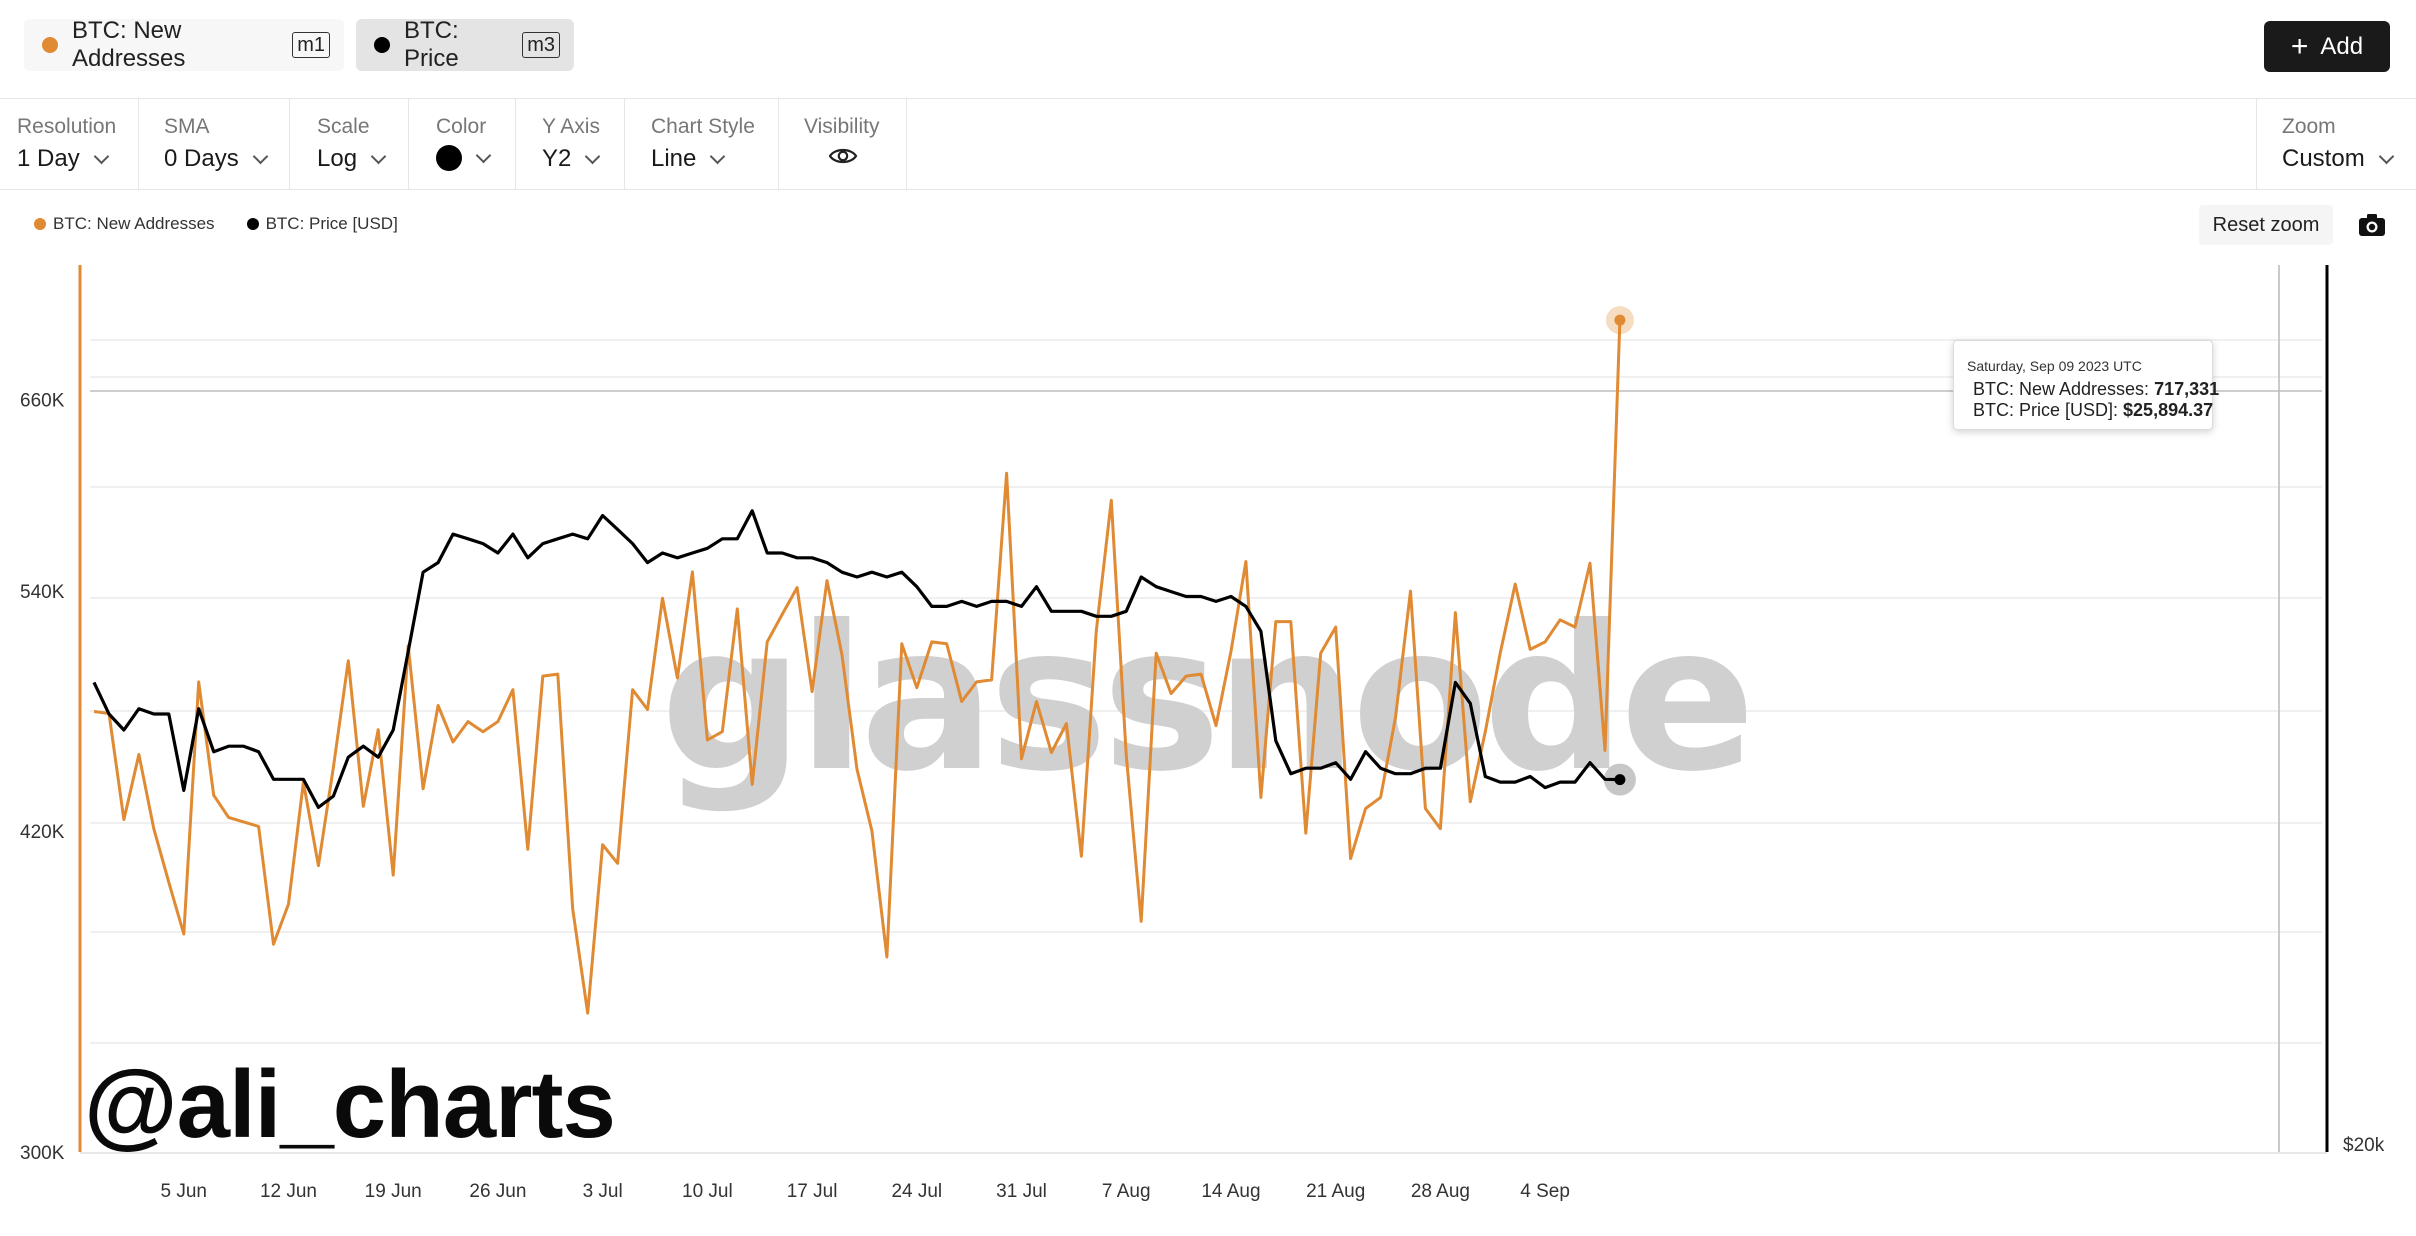 The width and height of the screenshot is (2416, 1236). I want to click on setting-label: SMA, so click(187, 126).